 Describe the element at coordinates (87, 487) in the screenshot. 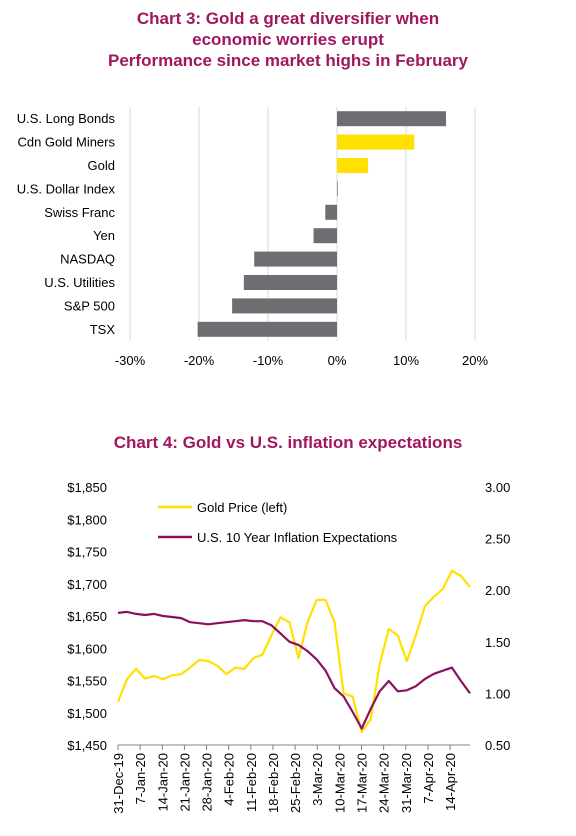

I see `chart4-left-tick-label: $1,850` at that location.